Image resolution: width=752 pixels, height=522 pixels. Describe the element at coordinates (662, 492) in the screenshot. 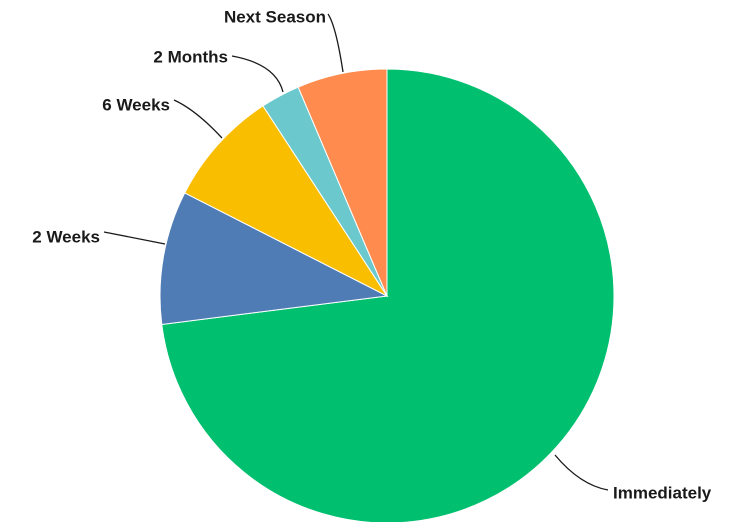

I see `slice-label-immediately: Immediately` at that location.